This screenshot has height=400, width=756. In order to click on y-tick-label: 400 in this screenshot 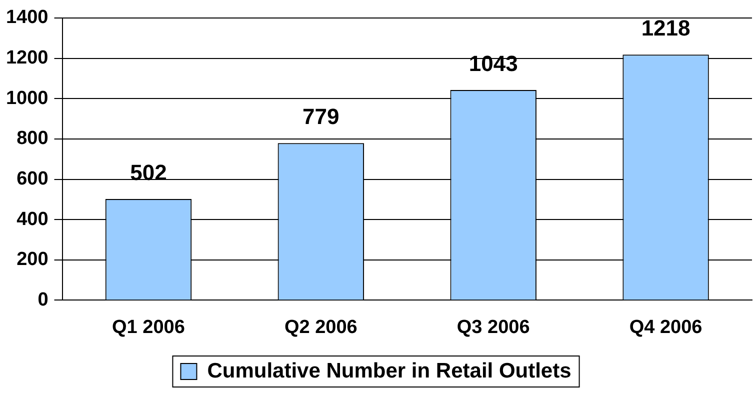, I will do `click(32, 219)`.